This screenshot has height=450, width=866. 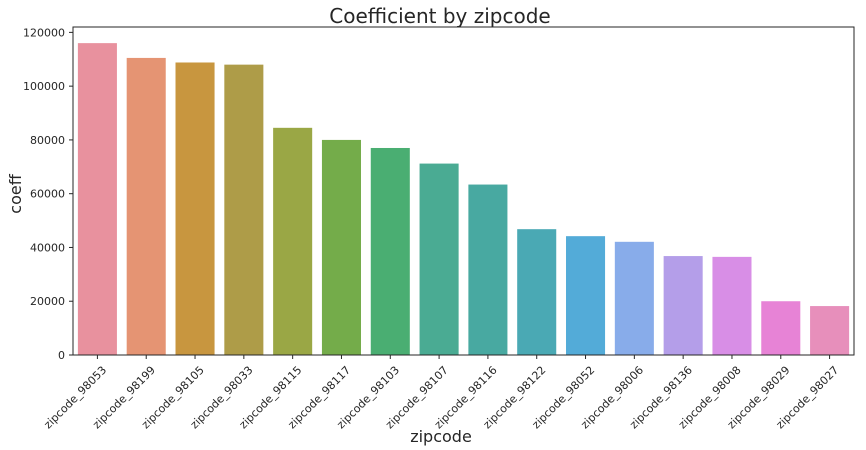 I want to click on y-tick-label: 120000, so click(x=44, y=32).